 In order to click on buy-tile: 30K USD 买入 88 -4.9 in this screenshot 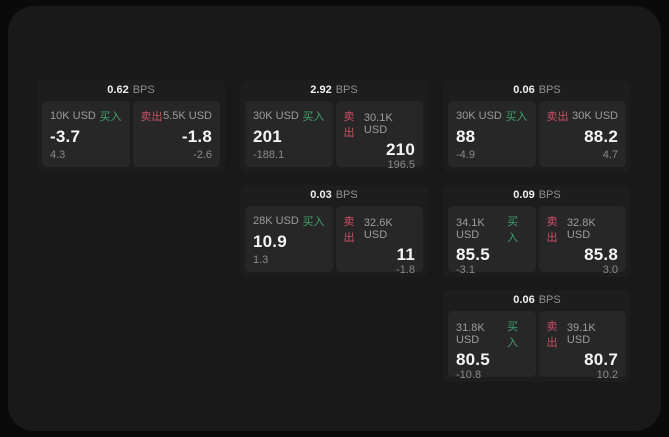, I will do `click(492, 134)`.